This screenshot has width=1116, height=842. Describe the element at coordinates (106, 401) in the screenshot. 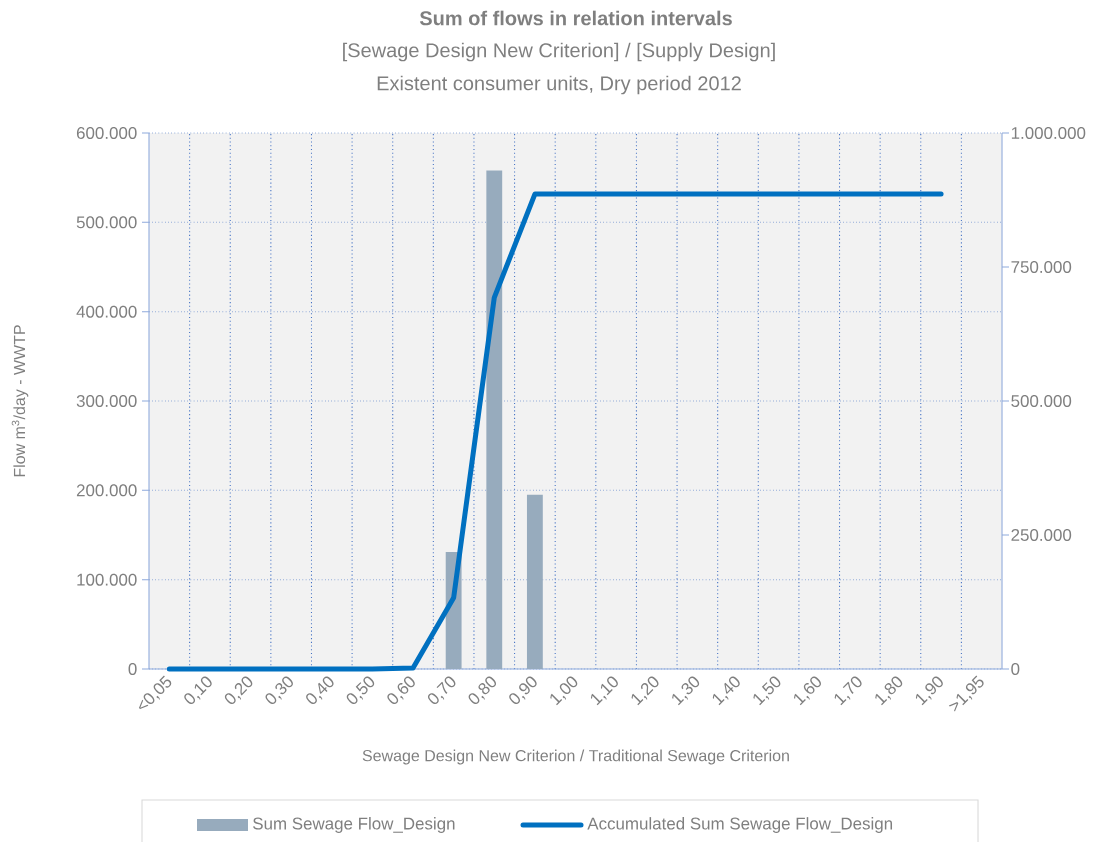

I see `y-tick-label: 300.000` at that location.